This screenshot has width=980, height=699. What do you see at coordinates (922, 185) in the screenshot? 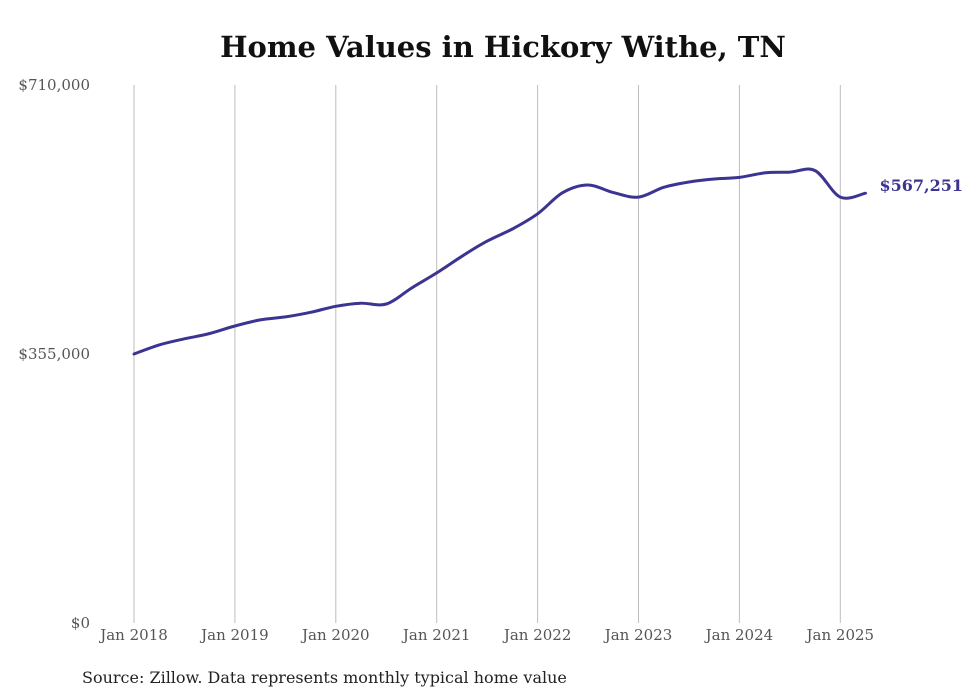
I see `end-value-label: $567,251` at bounding box center [922, 185].